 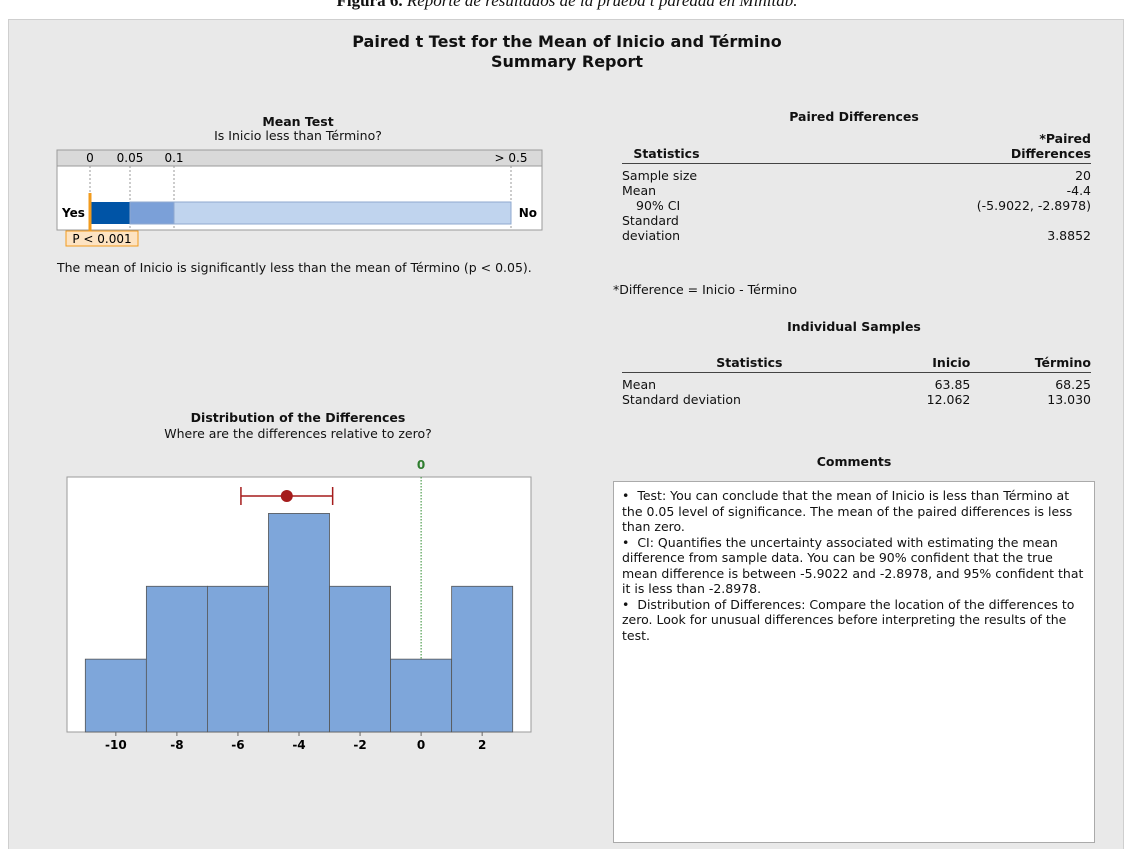 I want to click on x-tick-label: -8, so click(x=176, y=745).